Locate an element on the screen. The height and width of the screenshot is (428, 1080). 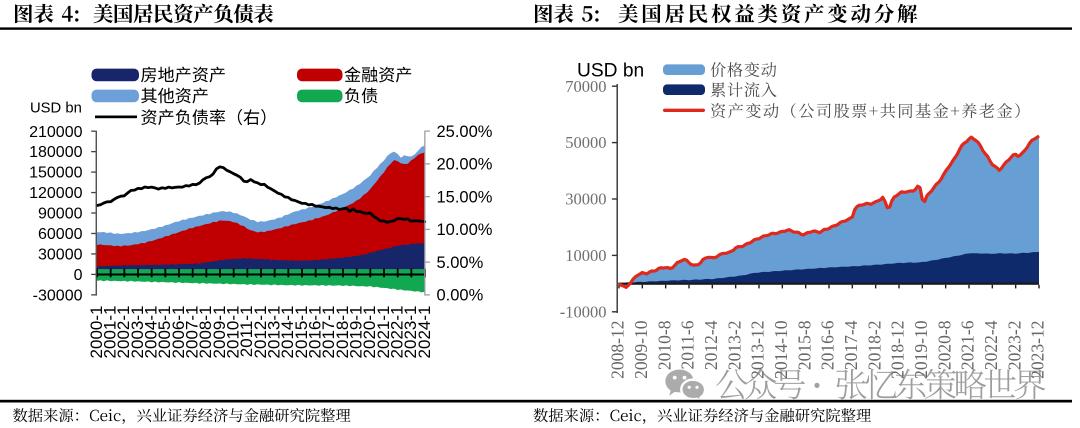
svg-text: 2010-1 is located at coordinates (233, 332).